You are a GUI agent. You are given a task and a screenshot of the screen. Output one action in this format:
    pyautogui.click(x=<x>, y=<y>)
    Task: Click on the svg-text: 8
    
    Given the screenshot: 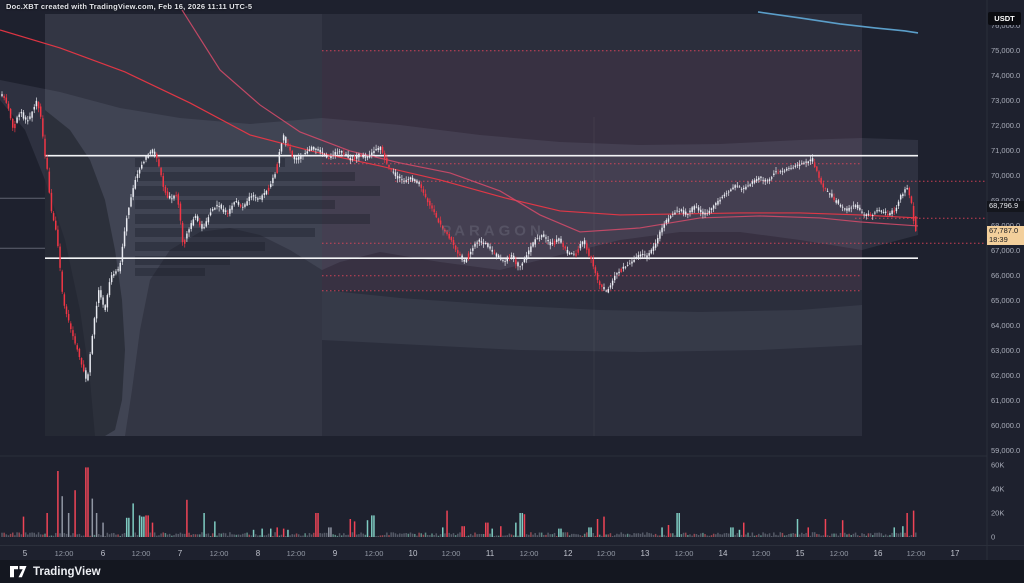 What is the action you would take?
    pyautogui.click(x=258, y=553)
    